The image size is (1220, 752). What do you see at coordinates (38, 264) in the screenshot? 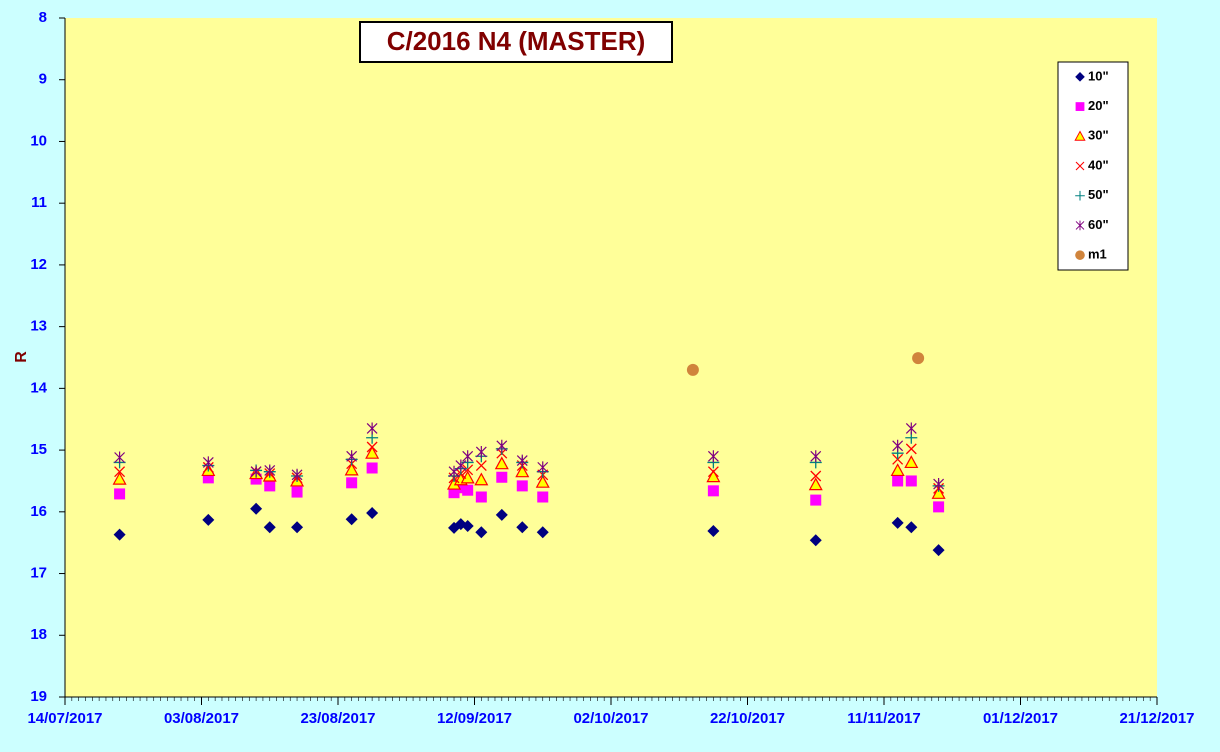
I see `y-tick-label: 12` at bounding box center [38, 264].